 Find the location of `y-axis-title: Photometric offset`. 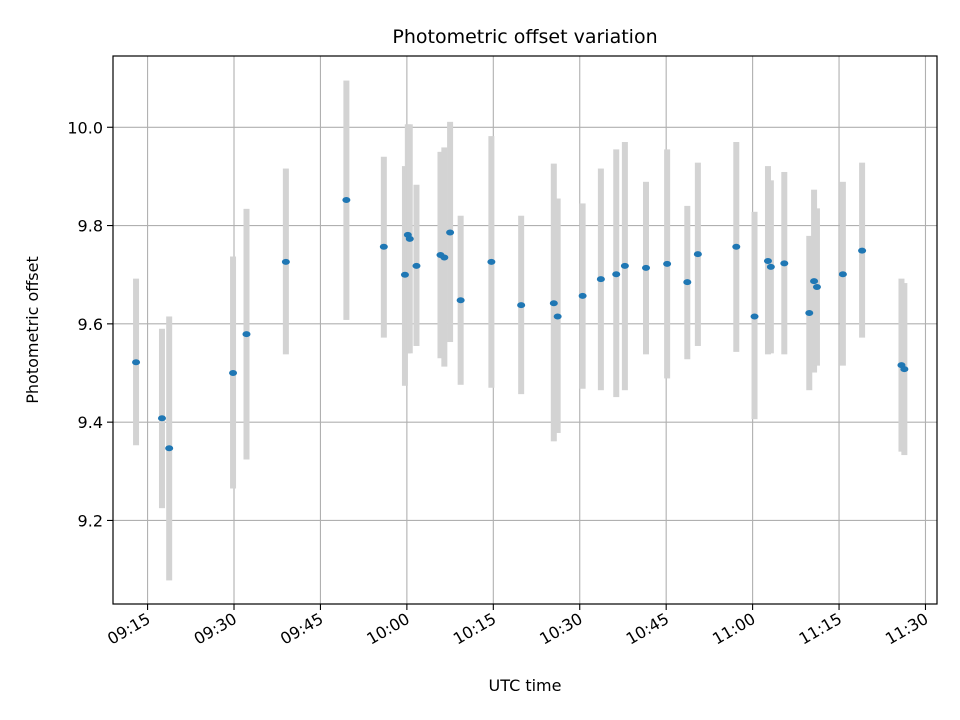

y-axis-title: Photometric offset is located at coordinates (32, 330).